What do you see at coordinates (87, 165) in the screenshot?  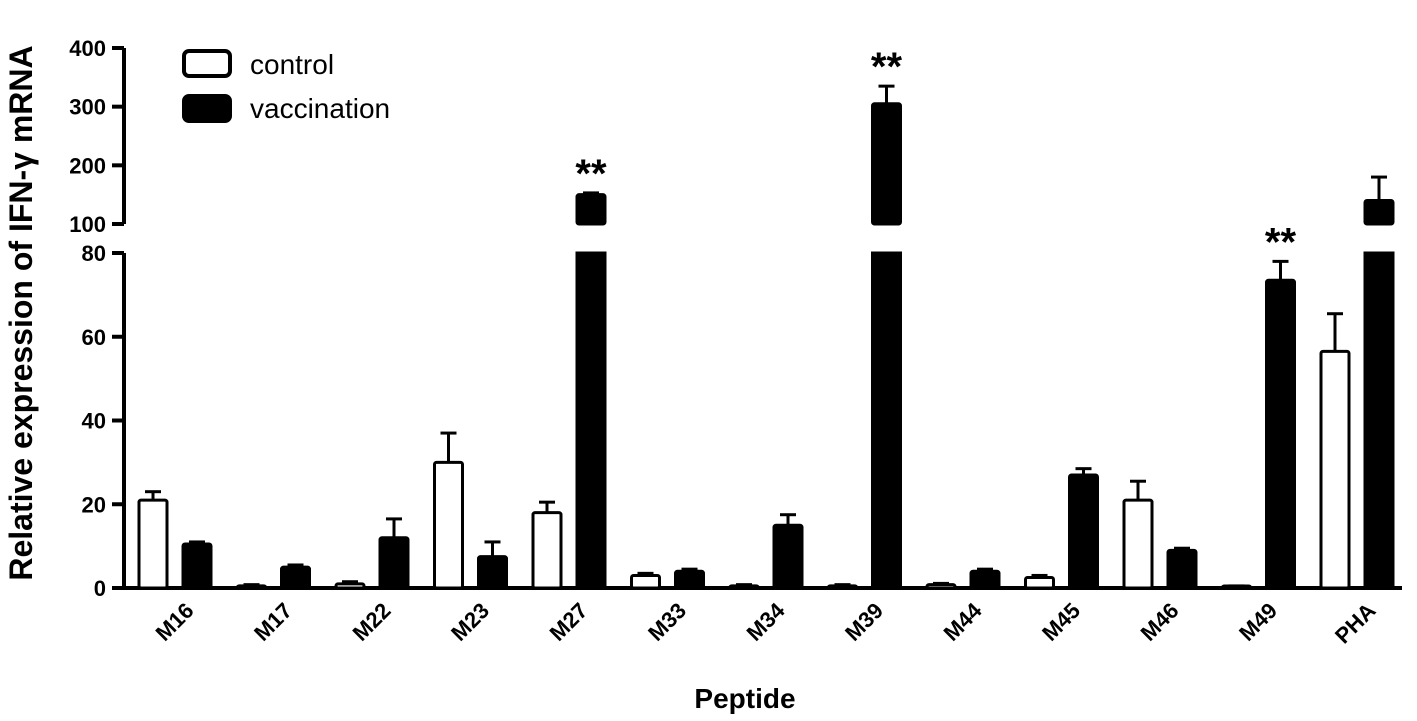 I see `y-tick-label: 200` at bounding box center [87, 165].